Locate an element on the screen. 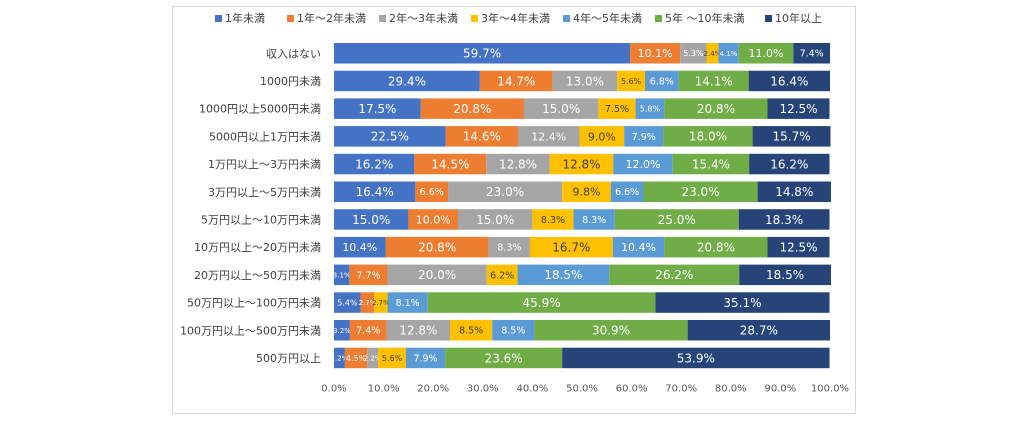 The width and height of the screenshot is (1024, 427). legend-label-5: 5年 ～10年未満 is located at coordinates (705, 18).